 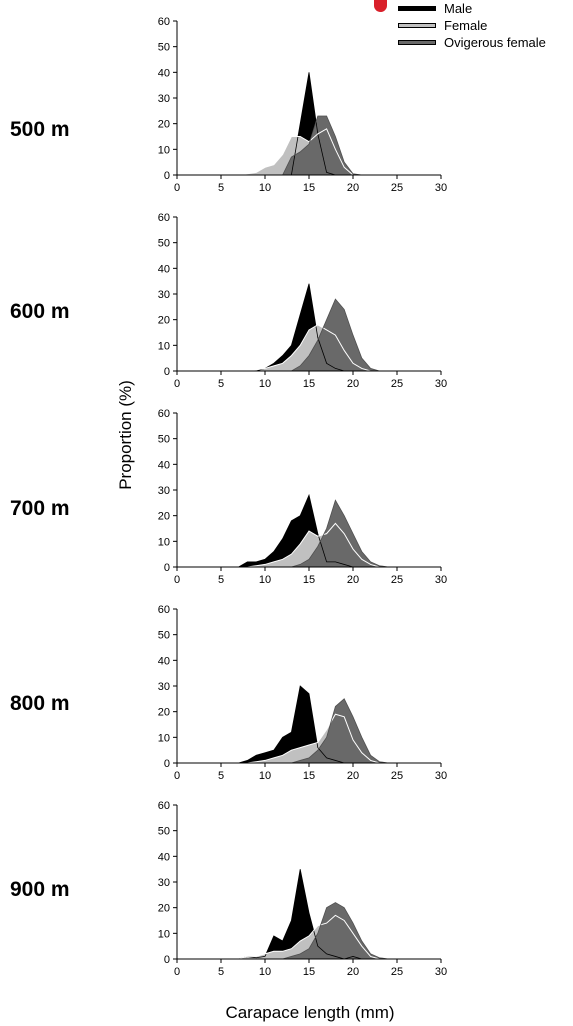 I want to click on panel-4-ytick-label: 20, so click(x=164, y=713).